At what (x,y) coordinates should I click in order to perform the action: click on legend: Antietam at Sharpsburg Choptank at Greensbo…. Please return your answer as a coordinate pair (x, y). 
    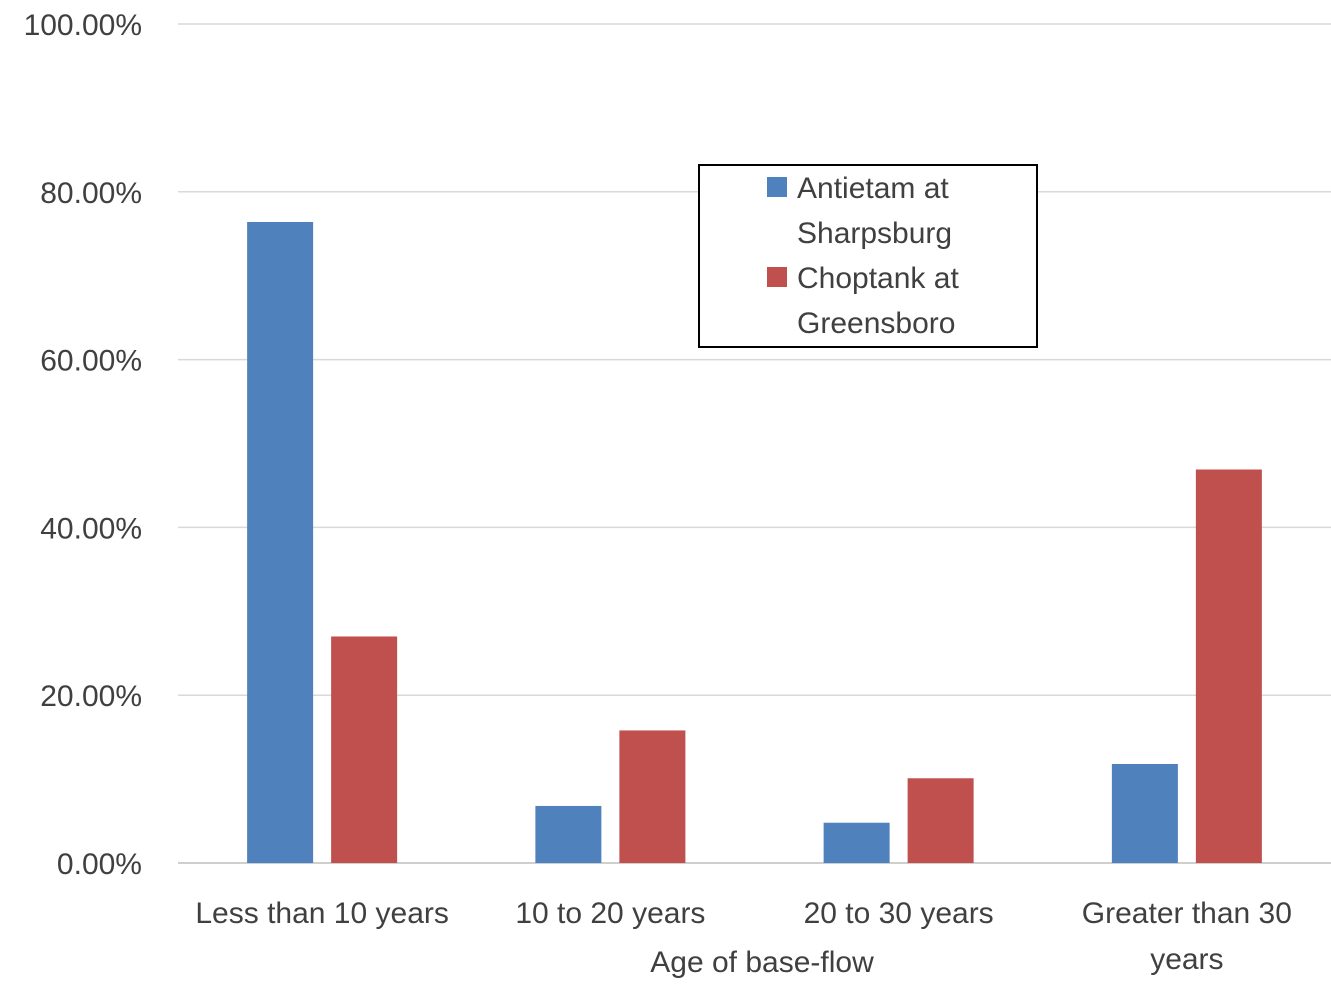
    Looking at the image, I should click on (868, 256).